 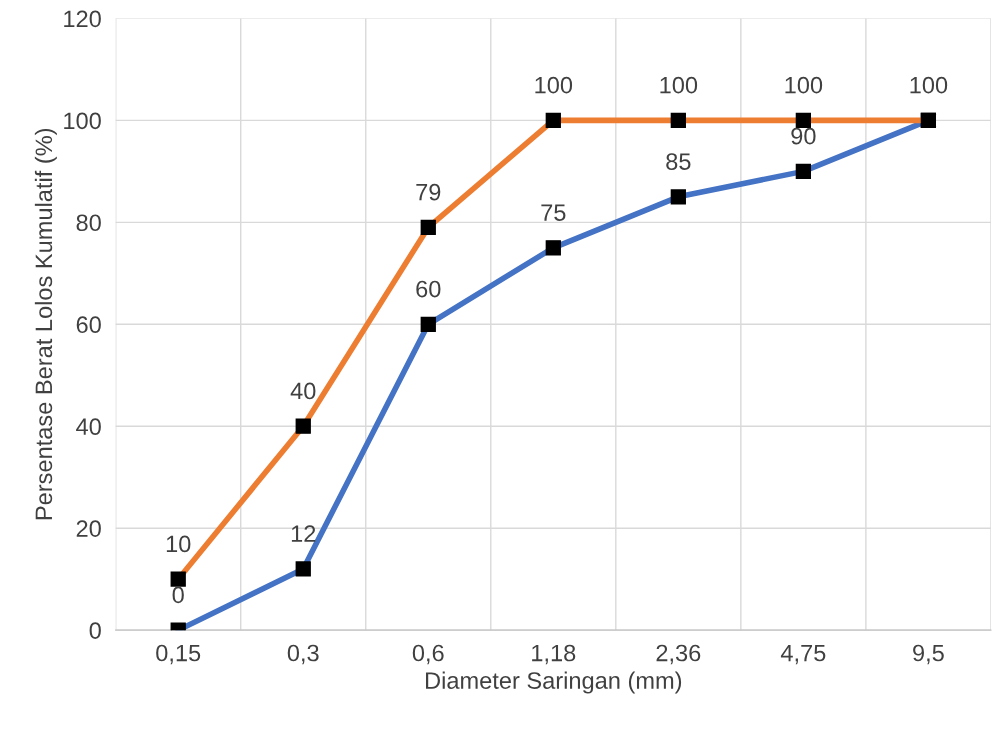 What do you see at coordinates (678, 654) in the screenshot?
I see `x-tick-label: 2,36` at bounding box center [678, 654].